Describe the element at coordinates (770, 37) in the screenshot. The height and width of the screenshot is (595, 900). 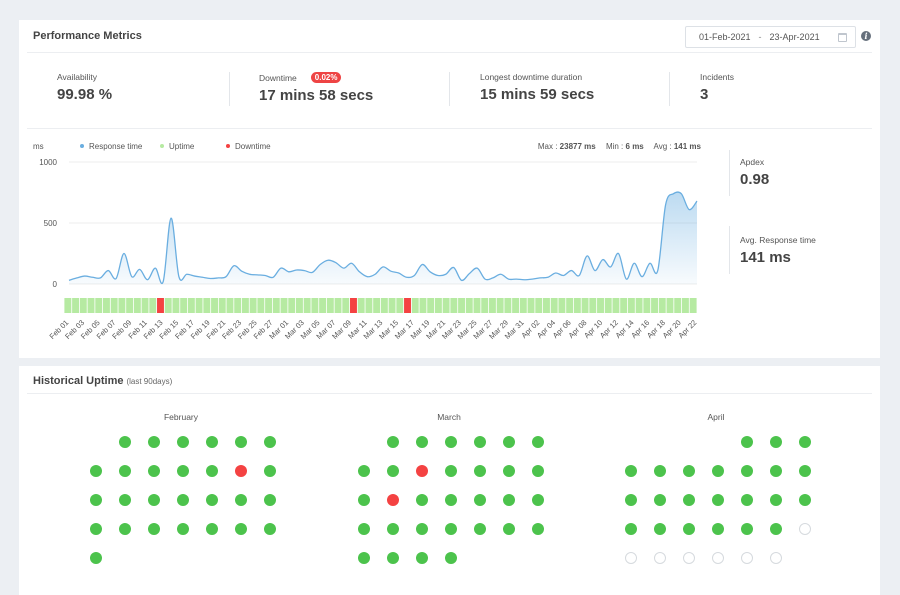
I see `date-range-picker: 01-Feb-2021 - 23-Apr-2021` at that location.